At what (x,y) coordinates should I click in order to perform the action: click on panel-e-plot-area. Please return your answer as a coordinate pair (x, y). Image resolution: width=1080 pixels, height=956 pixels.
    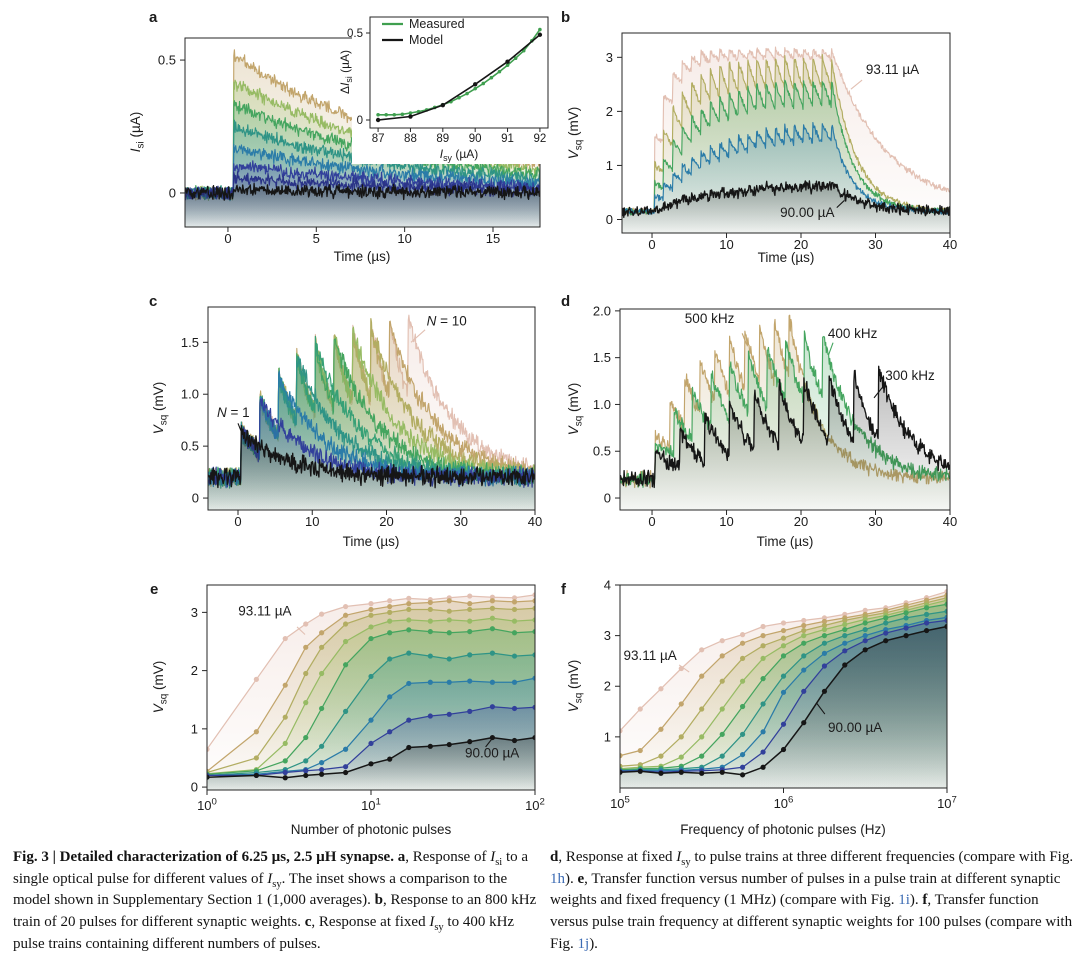
    Looking at the image, I should click on (371, 691).